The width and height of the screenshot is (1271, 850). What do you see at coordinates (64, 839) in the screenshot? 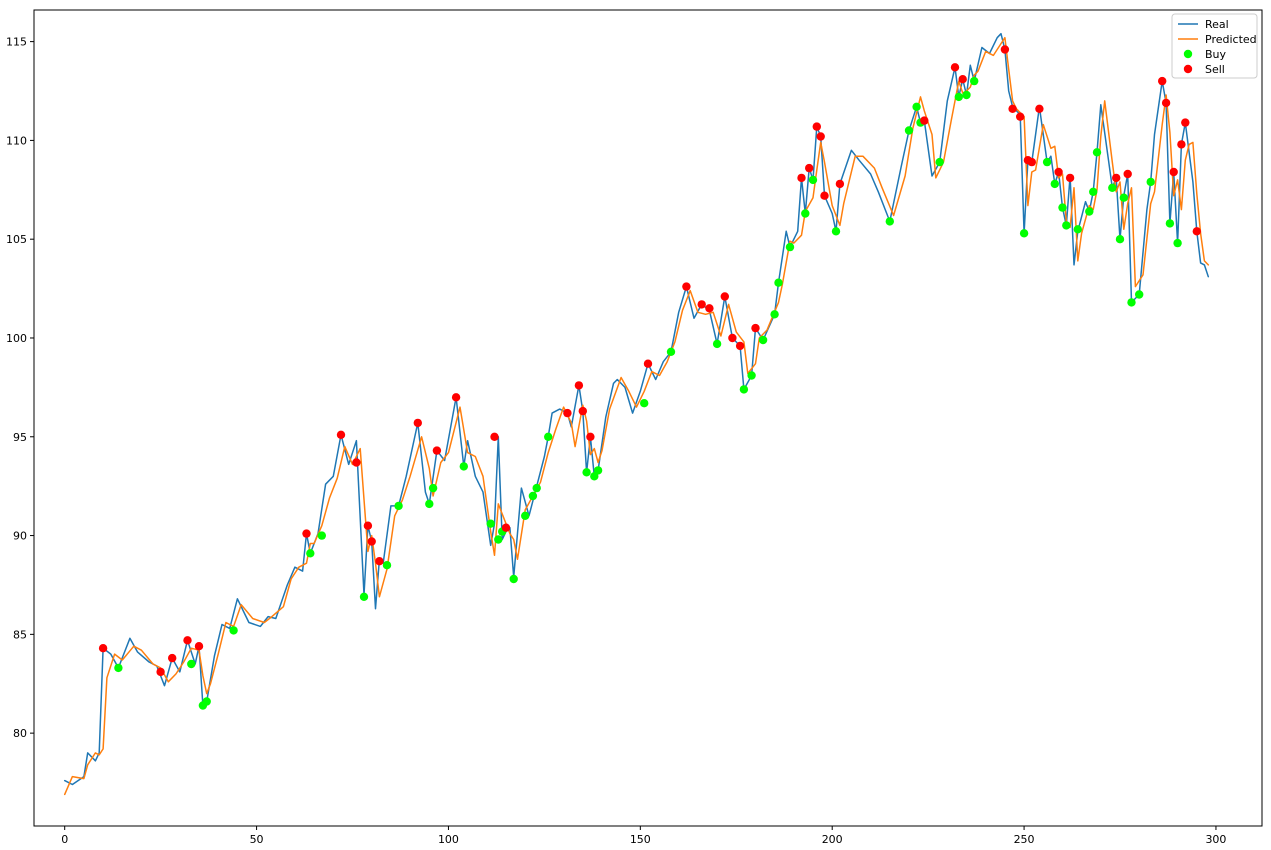
I see `x-tick-label: 0` at bounding box center [64, 839].